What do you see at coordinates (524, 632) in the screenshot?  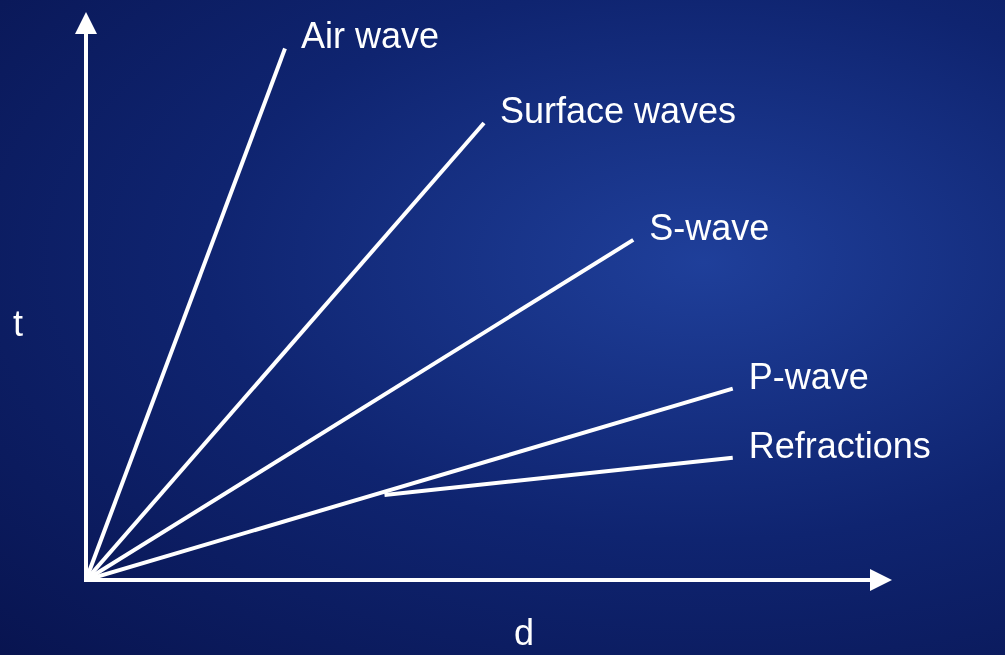 I see `x-axis-title: d` at bounding box center [524, 632].